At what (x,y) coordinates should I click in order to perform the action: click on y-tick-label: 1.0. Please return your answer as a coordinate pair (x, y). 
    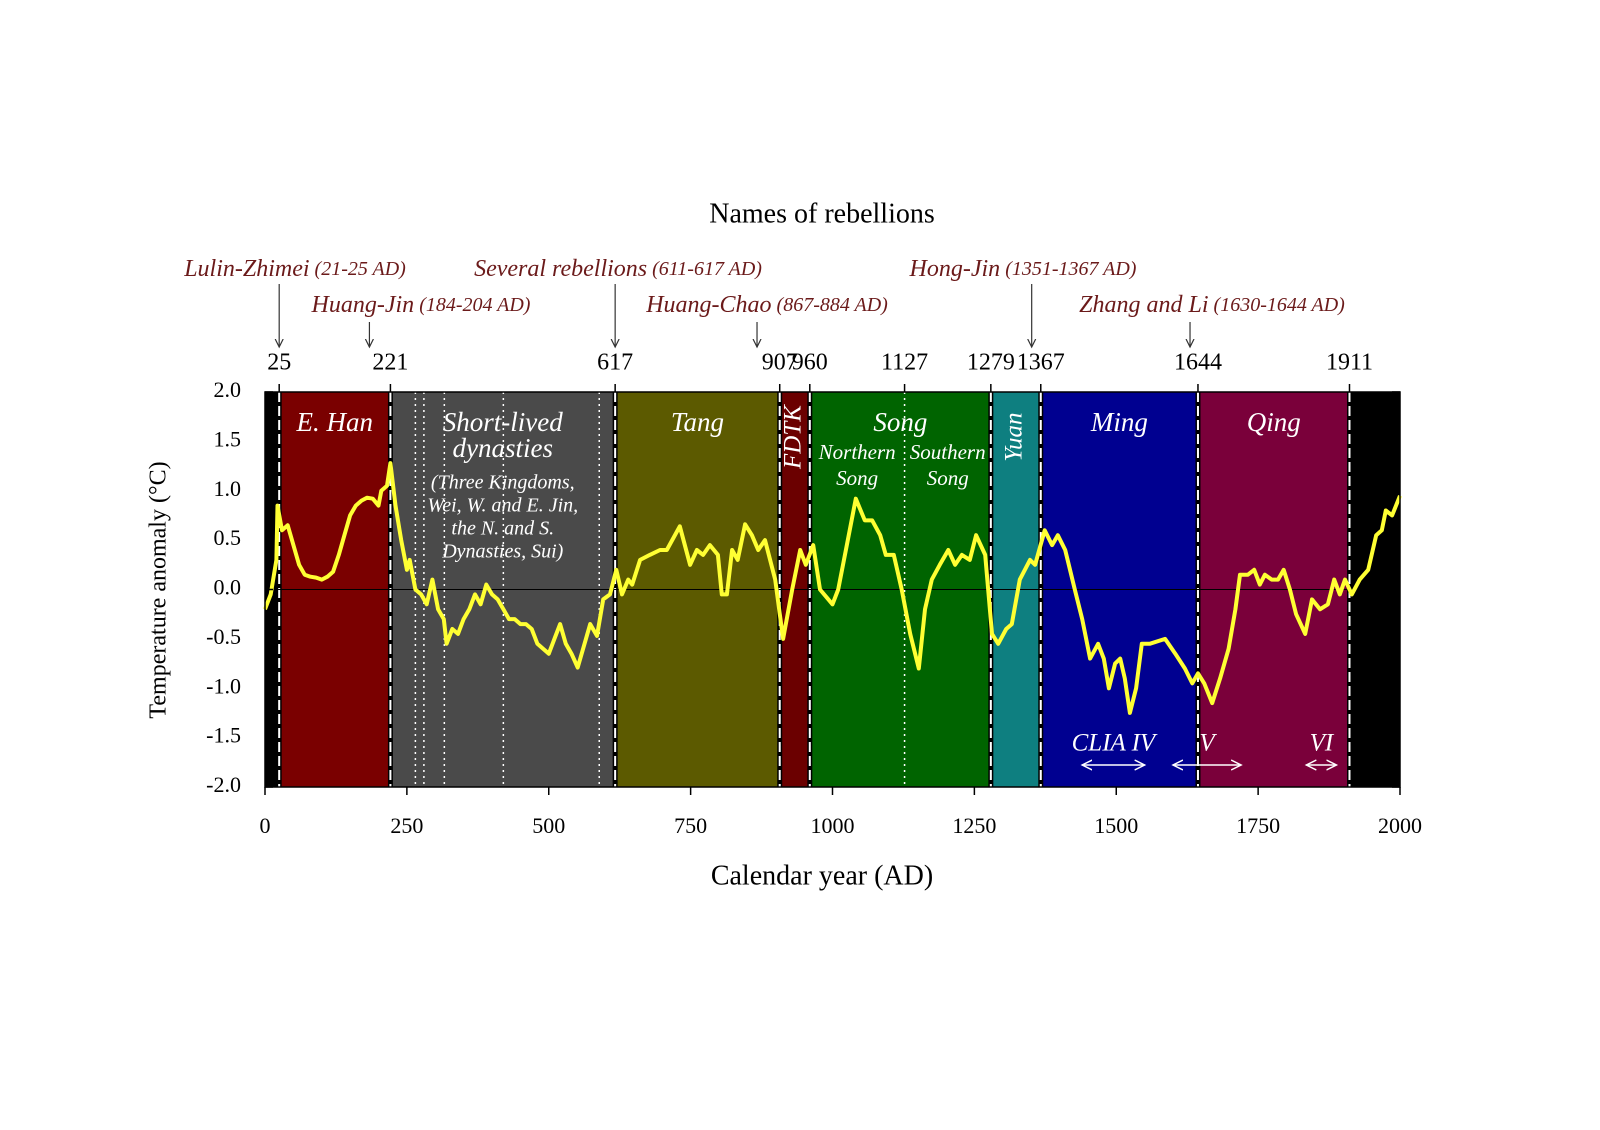
    Looking at the image, I should click on (228, 488).